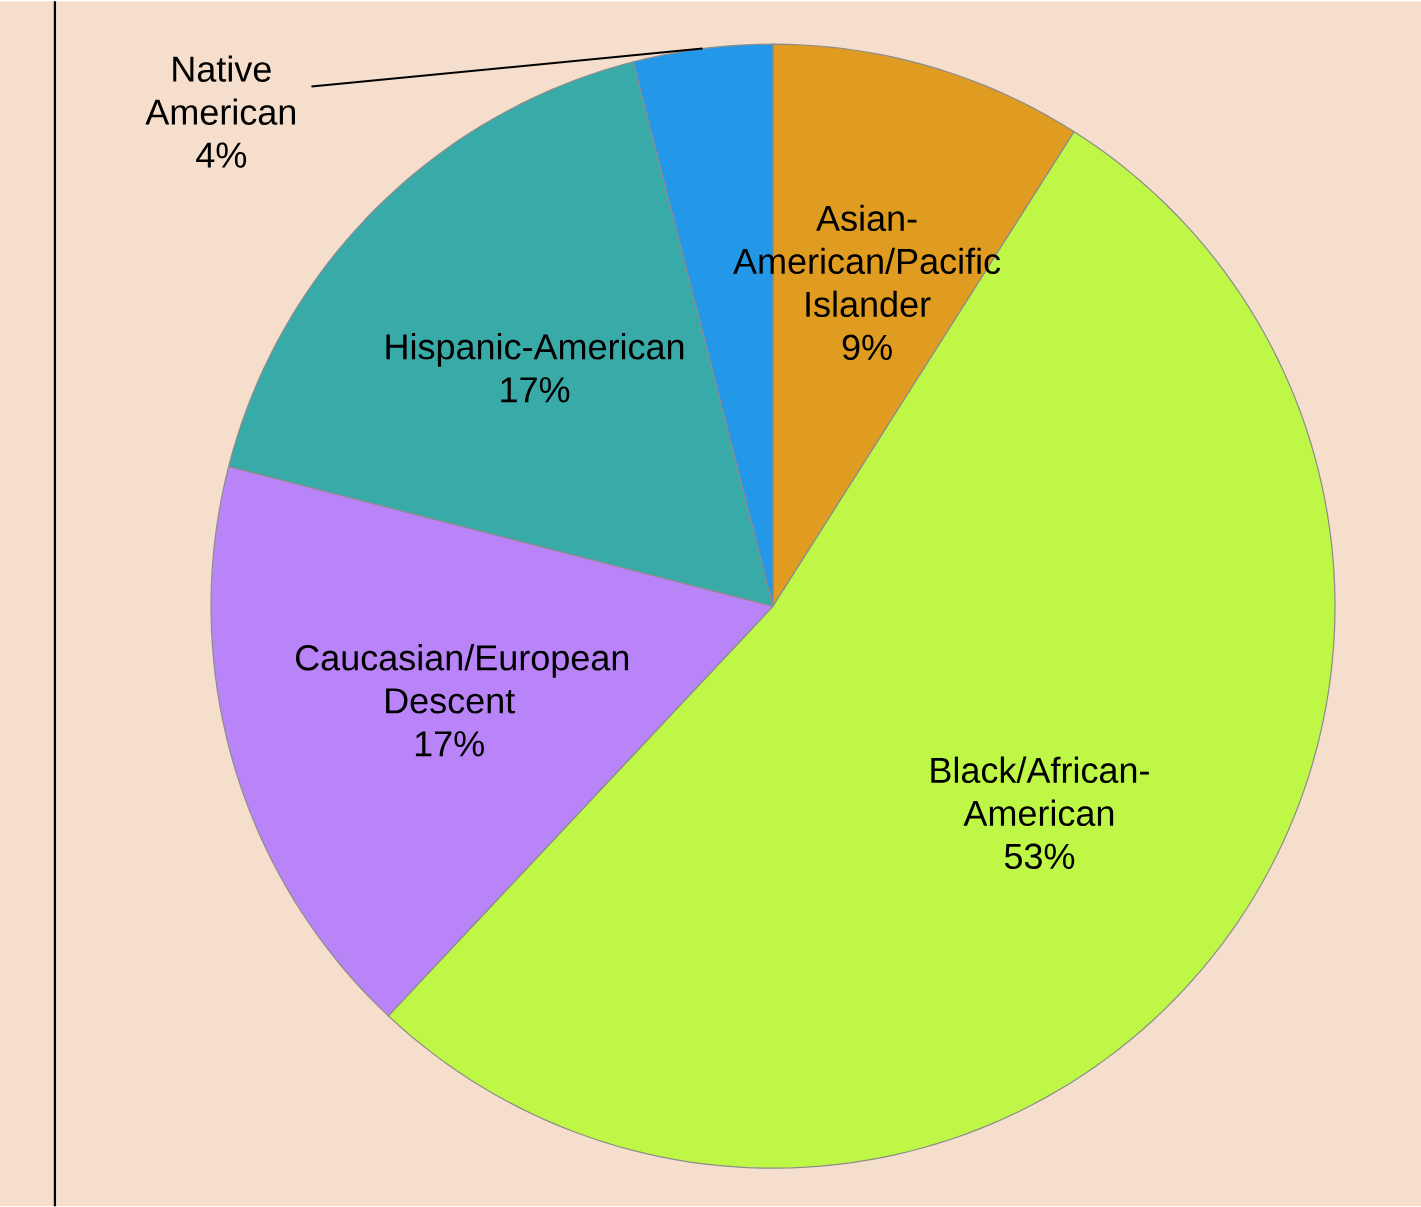  Describe the element at coordinates (220, 90) in the screenshot. I see `slice-label: Native American` at that location.